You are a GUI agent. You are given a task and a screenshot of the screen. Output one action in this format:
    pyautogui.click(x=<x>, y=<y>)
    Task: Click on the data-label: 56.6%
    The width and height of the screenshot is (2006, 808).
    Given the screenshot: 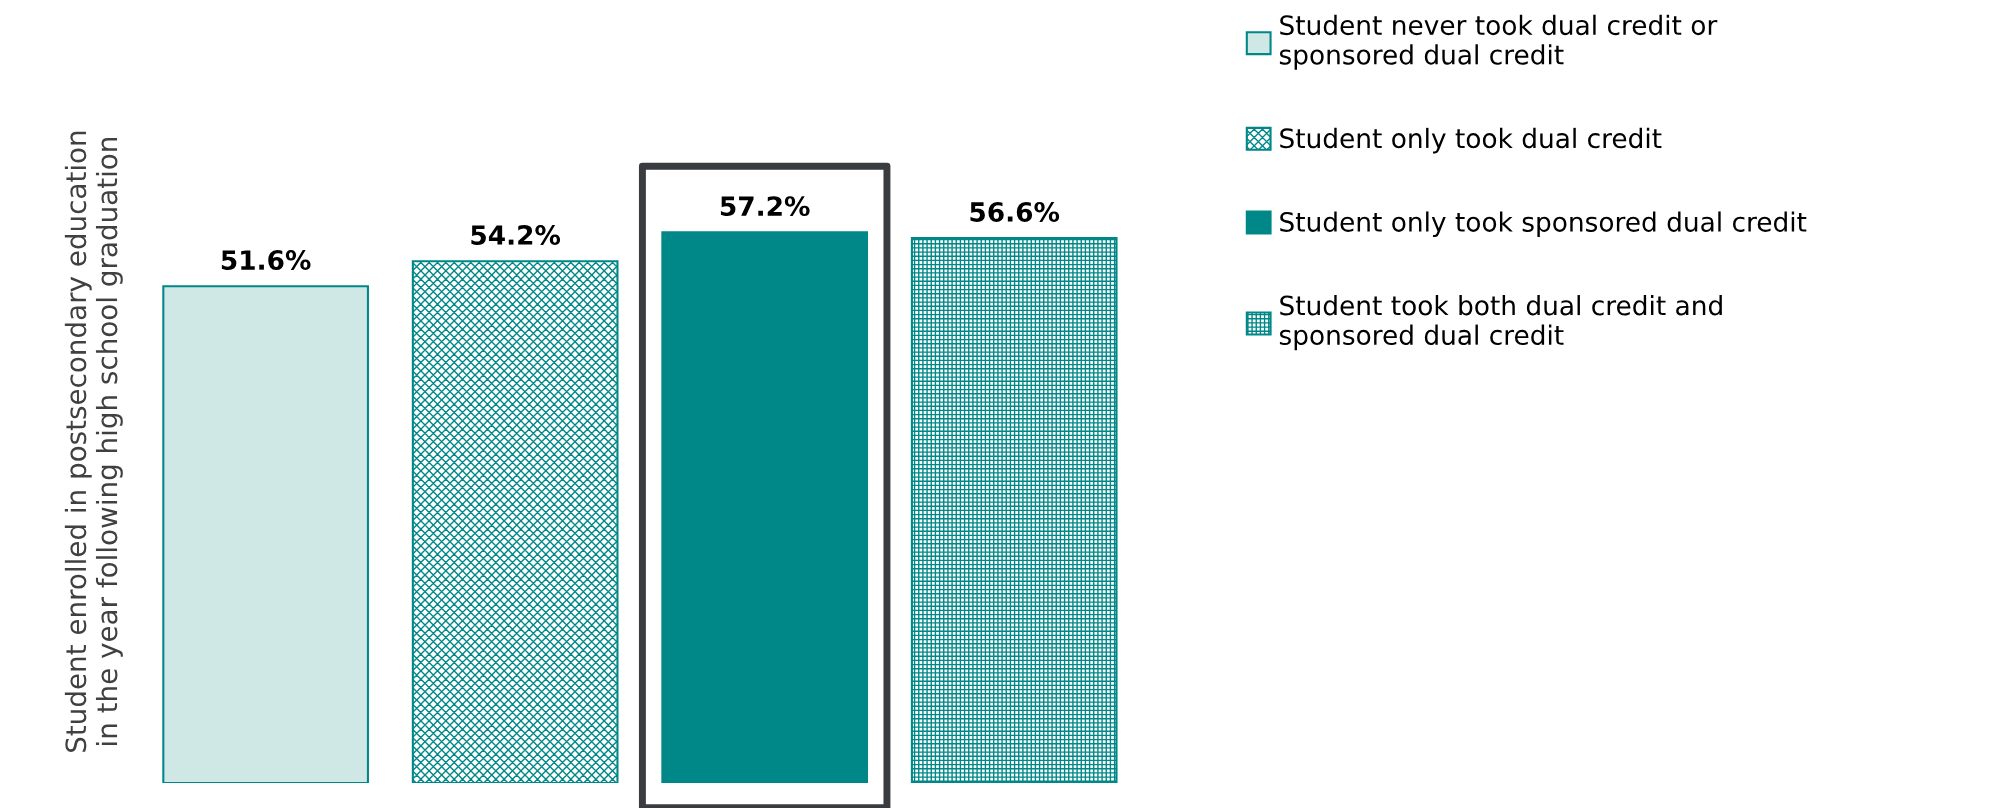 What is the action you would take?
    pyautogui.click(x=1015, y=211)
    